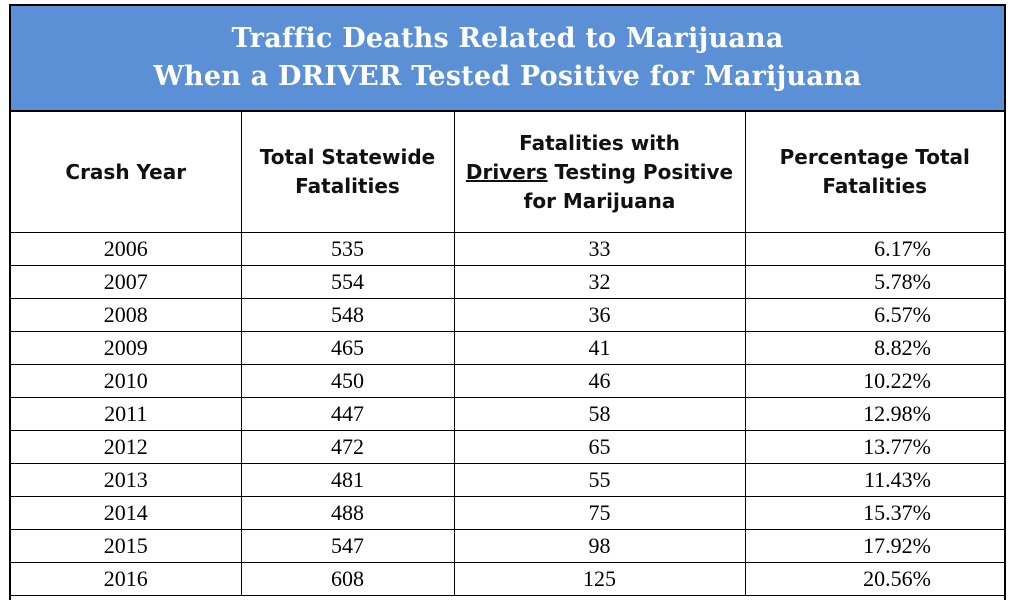 The image size is (1019, 602). I want to click on cell-year: 2013, so click(126, 480).